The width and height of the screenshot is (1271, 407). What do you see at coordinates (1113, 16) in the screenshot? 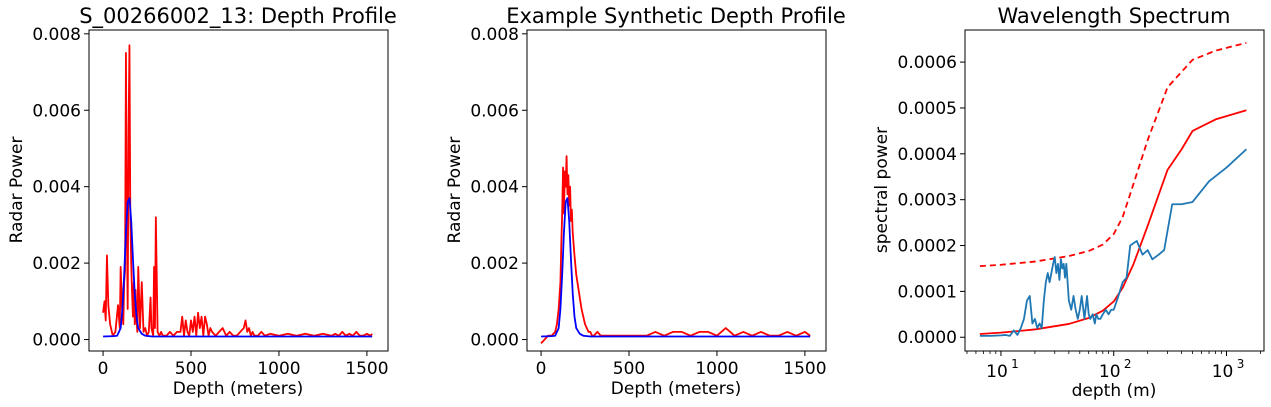
I see `chart-title: Wavelength Spectrum` at bounding box center [1113, 16].